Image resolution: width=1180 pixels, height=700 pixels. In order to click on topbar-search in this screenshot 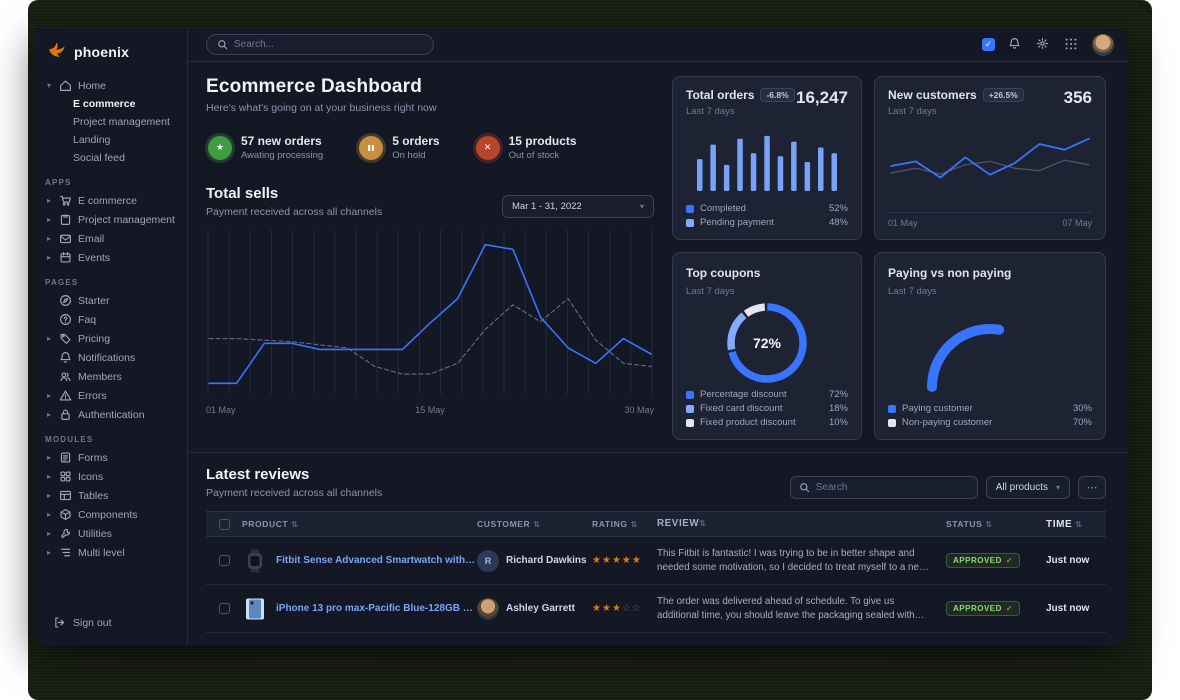, I will do `click(320, 44)`.